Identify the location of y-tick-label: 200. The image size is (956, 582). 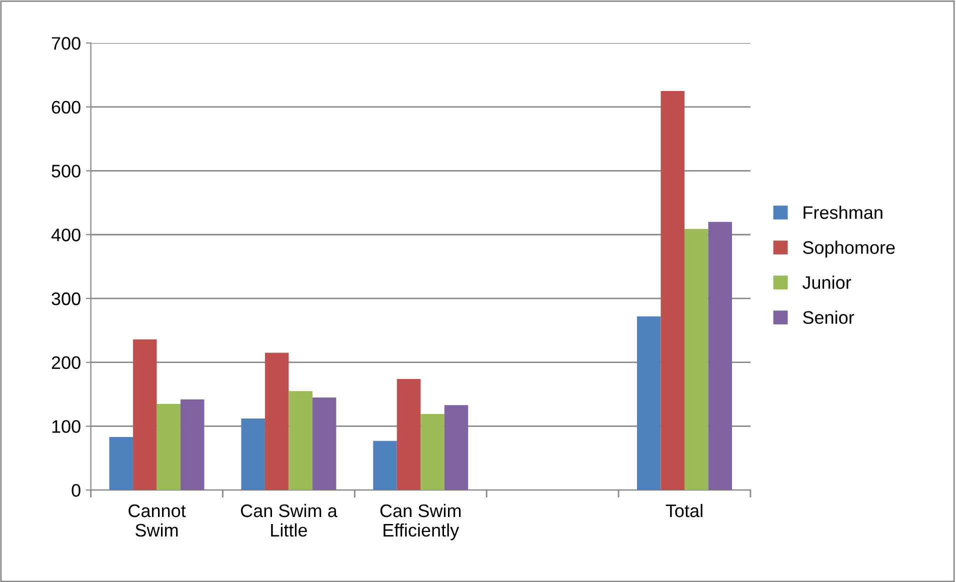
(66, 363).